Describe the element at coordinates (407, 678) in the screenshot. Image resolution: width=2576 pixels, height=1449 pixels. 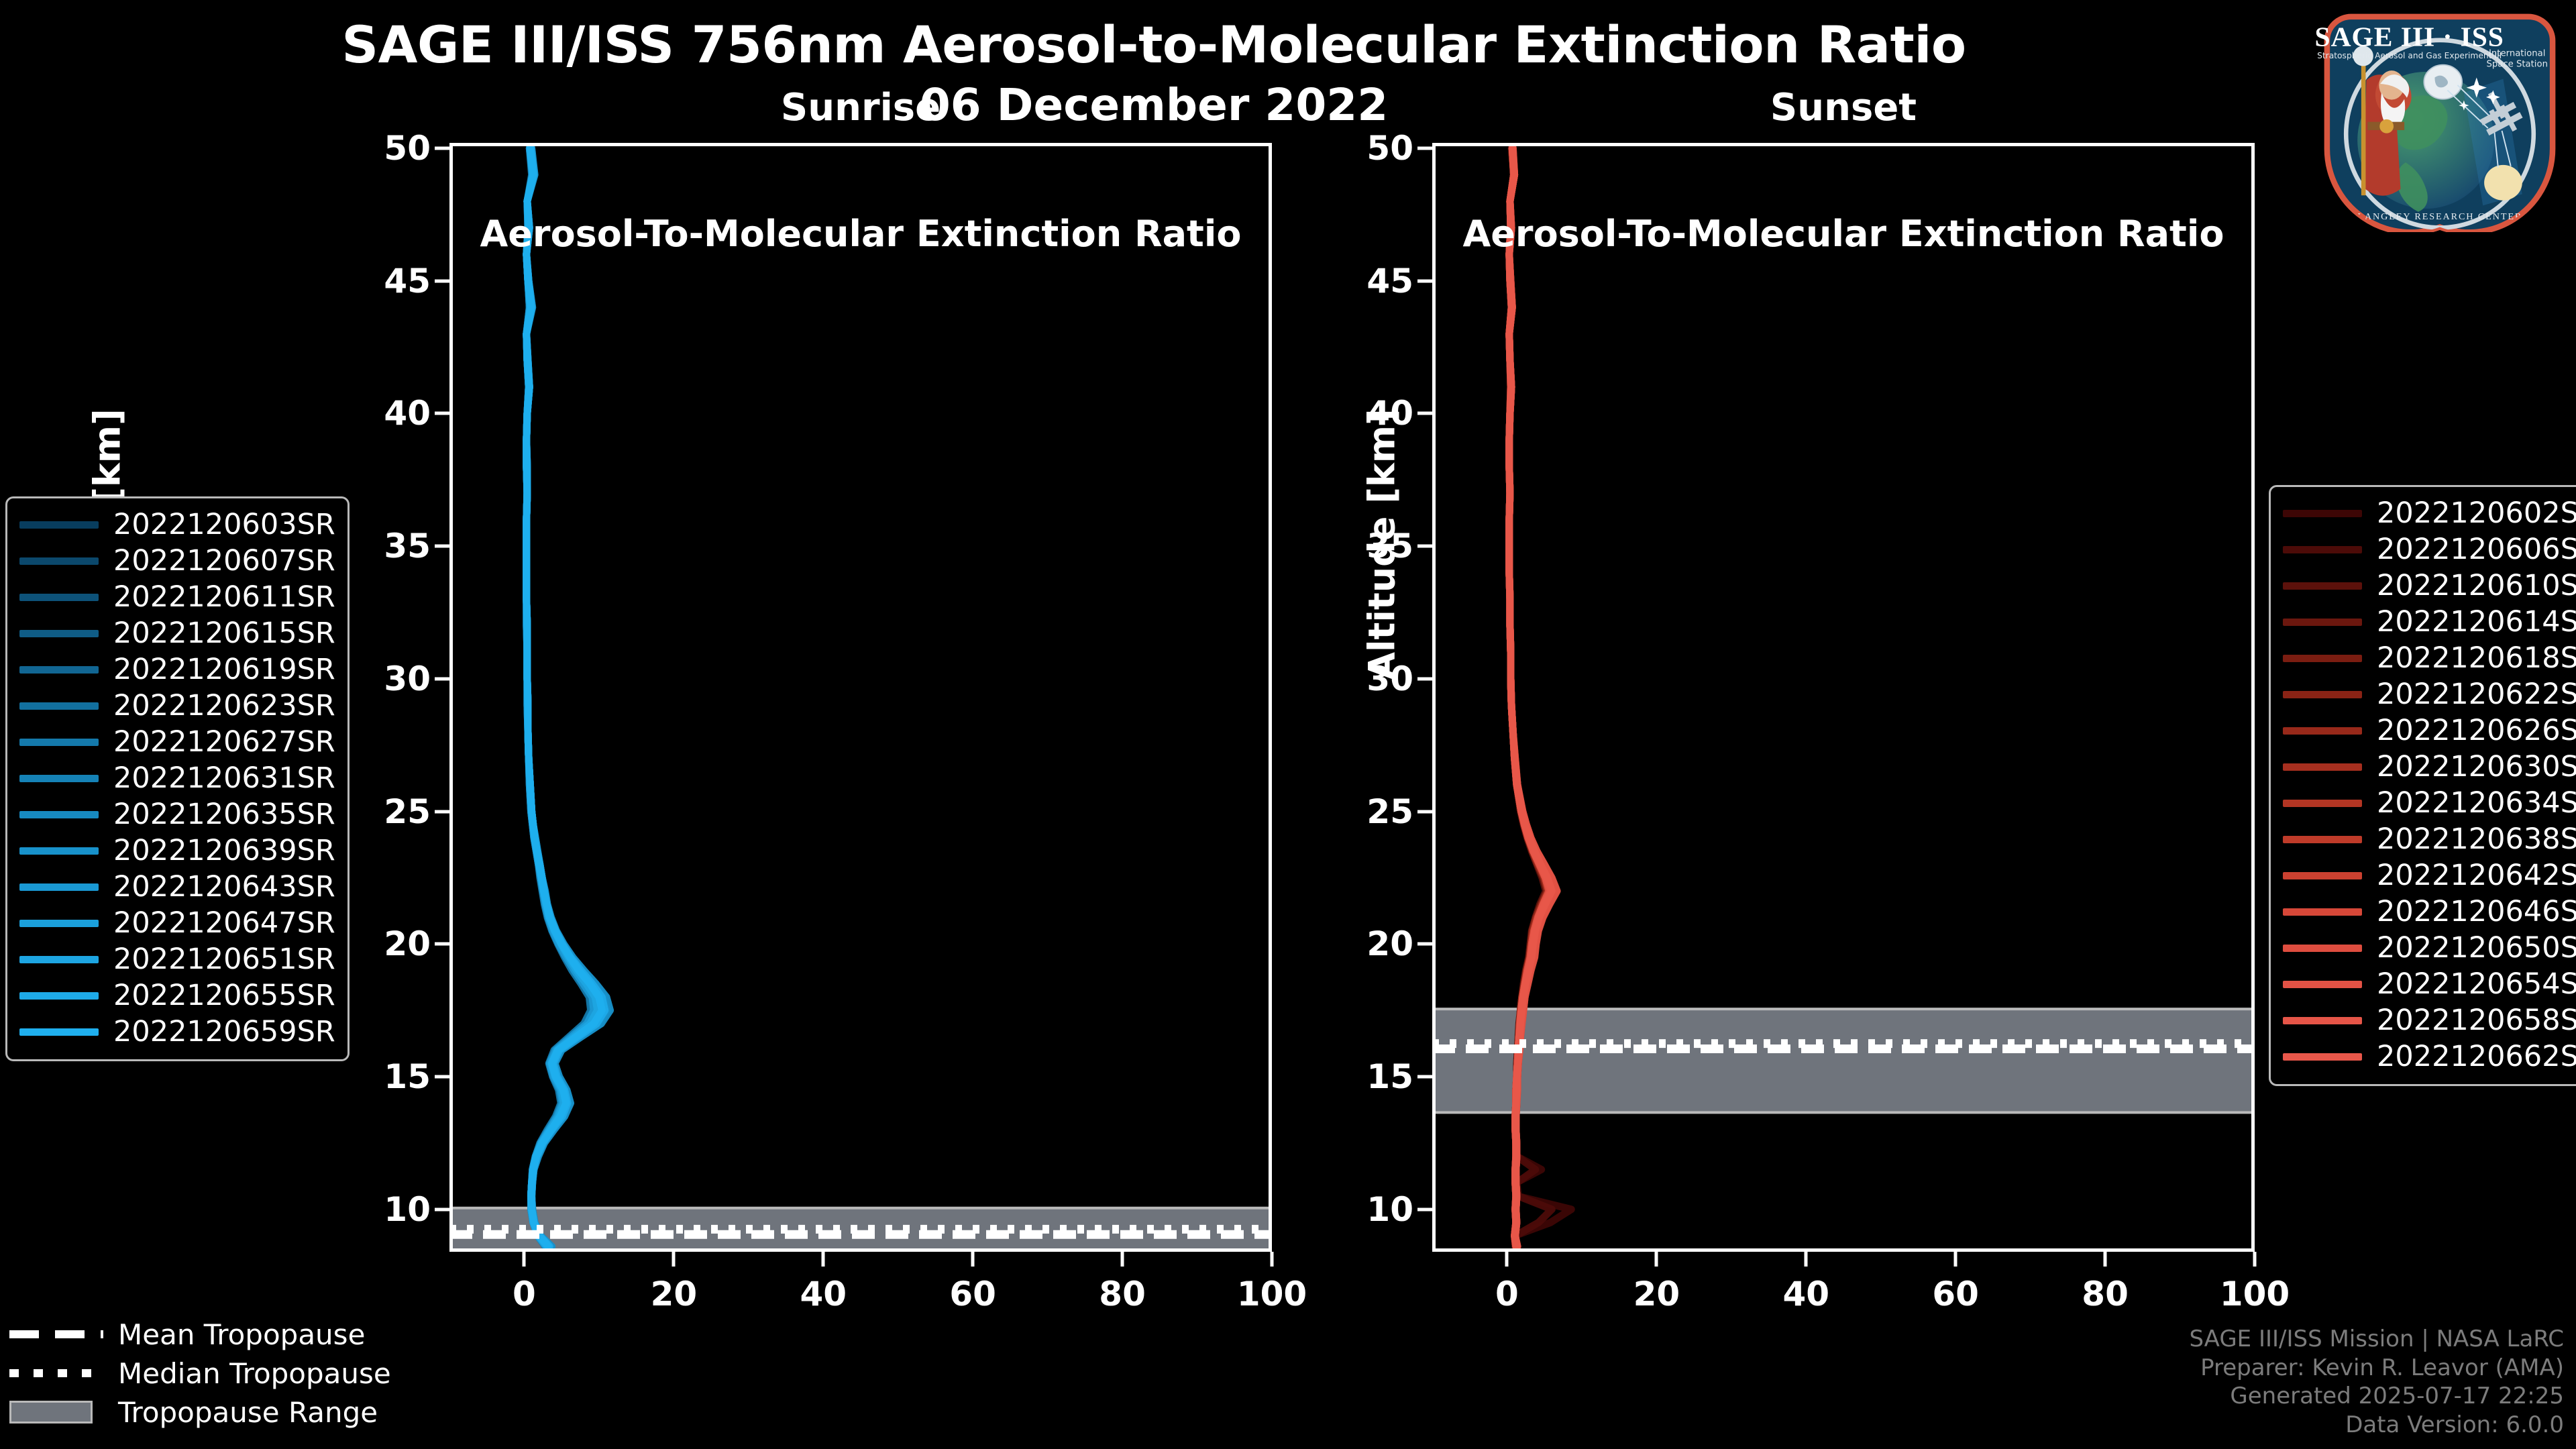
I see `y-tick-label: 30` at that location.